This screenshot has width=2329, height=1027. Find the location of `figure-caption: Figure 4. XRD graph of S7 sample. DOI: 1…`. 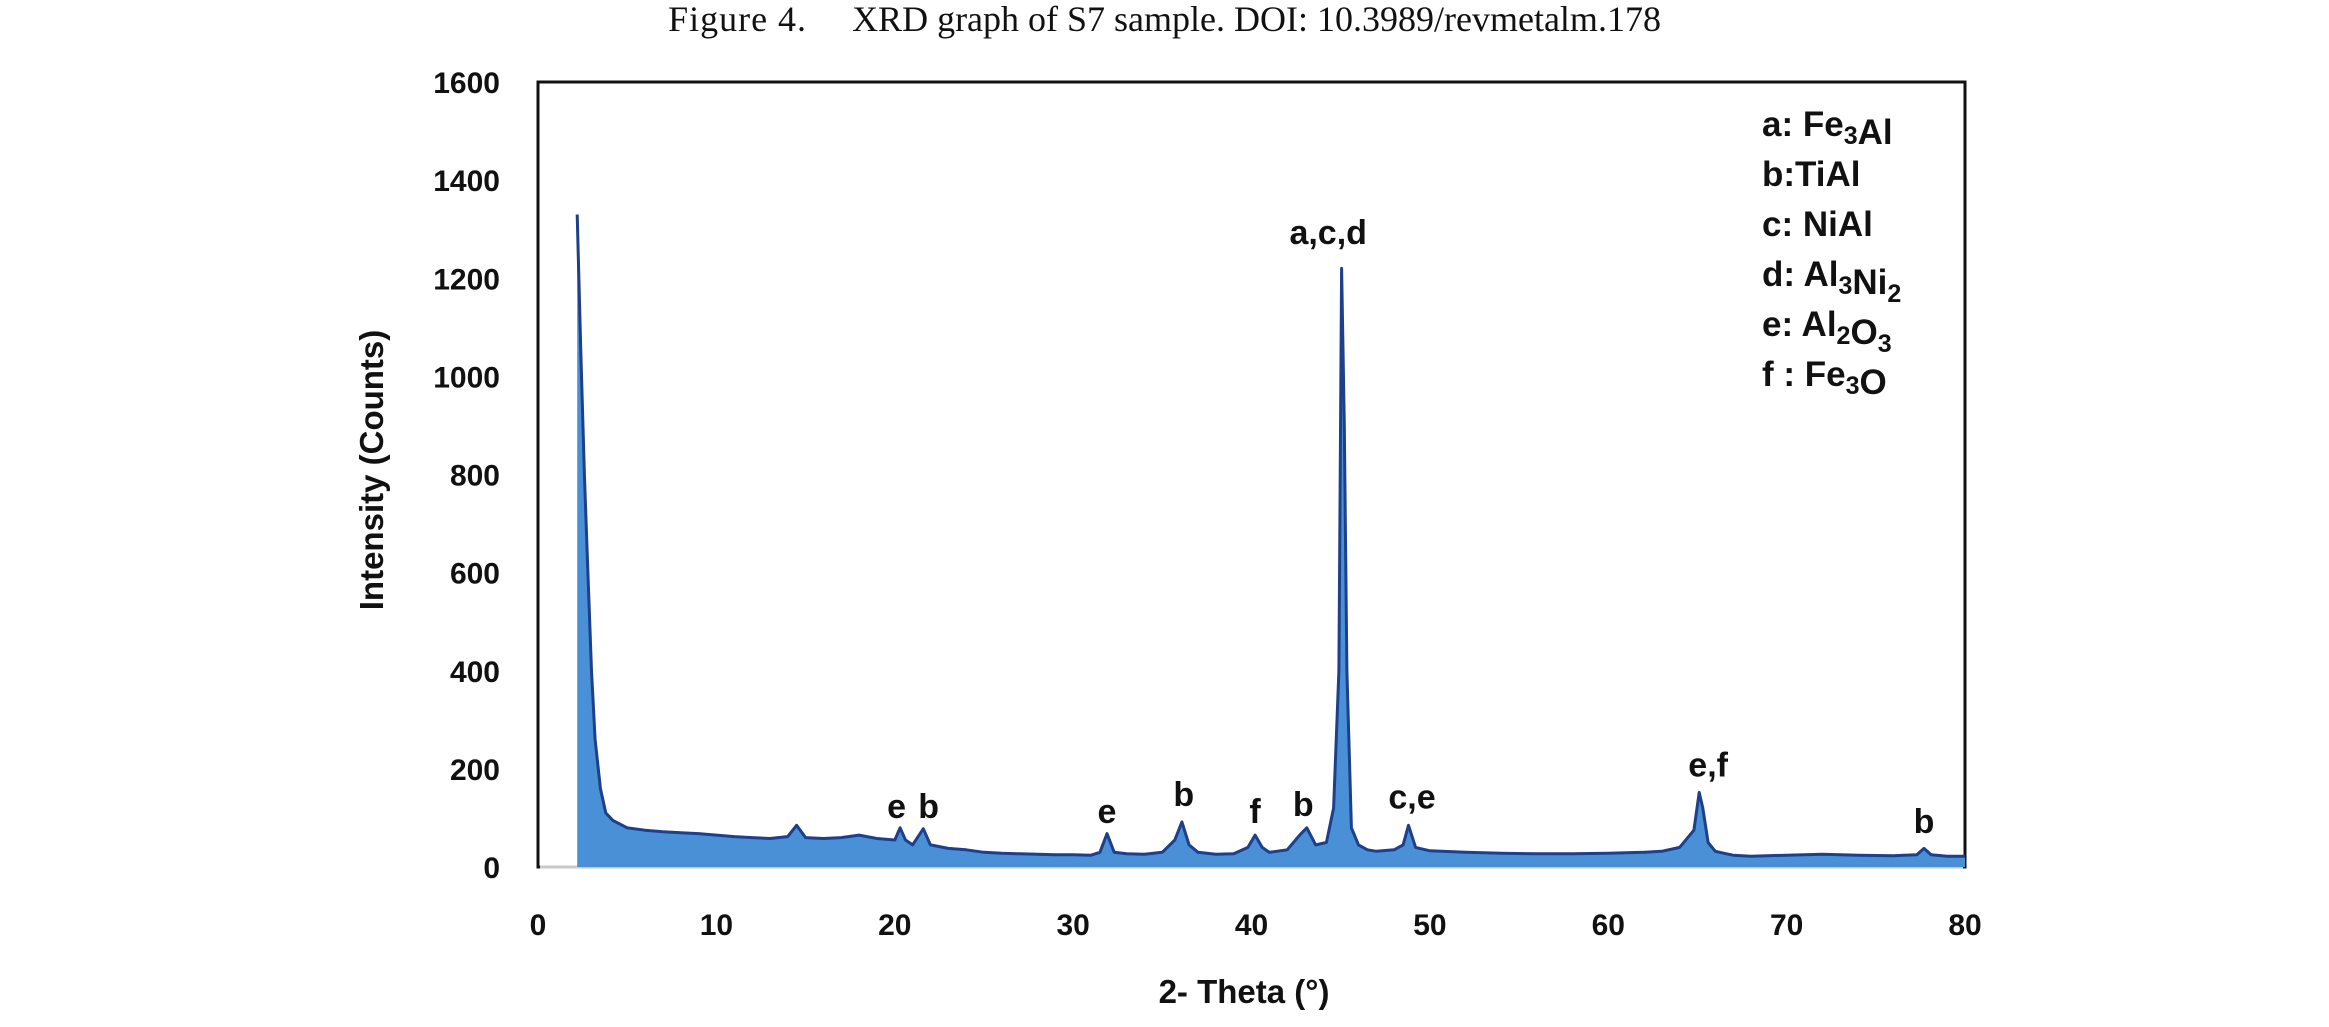

figure-caption: Figure 4. XRD graph of S7 sample. DOI: 1… is located at coordinates (1164, 25).